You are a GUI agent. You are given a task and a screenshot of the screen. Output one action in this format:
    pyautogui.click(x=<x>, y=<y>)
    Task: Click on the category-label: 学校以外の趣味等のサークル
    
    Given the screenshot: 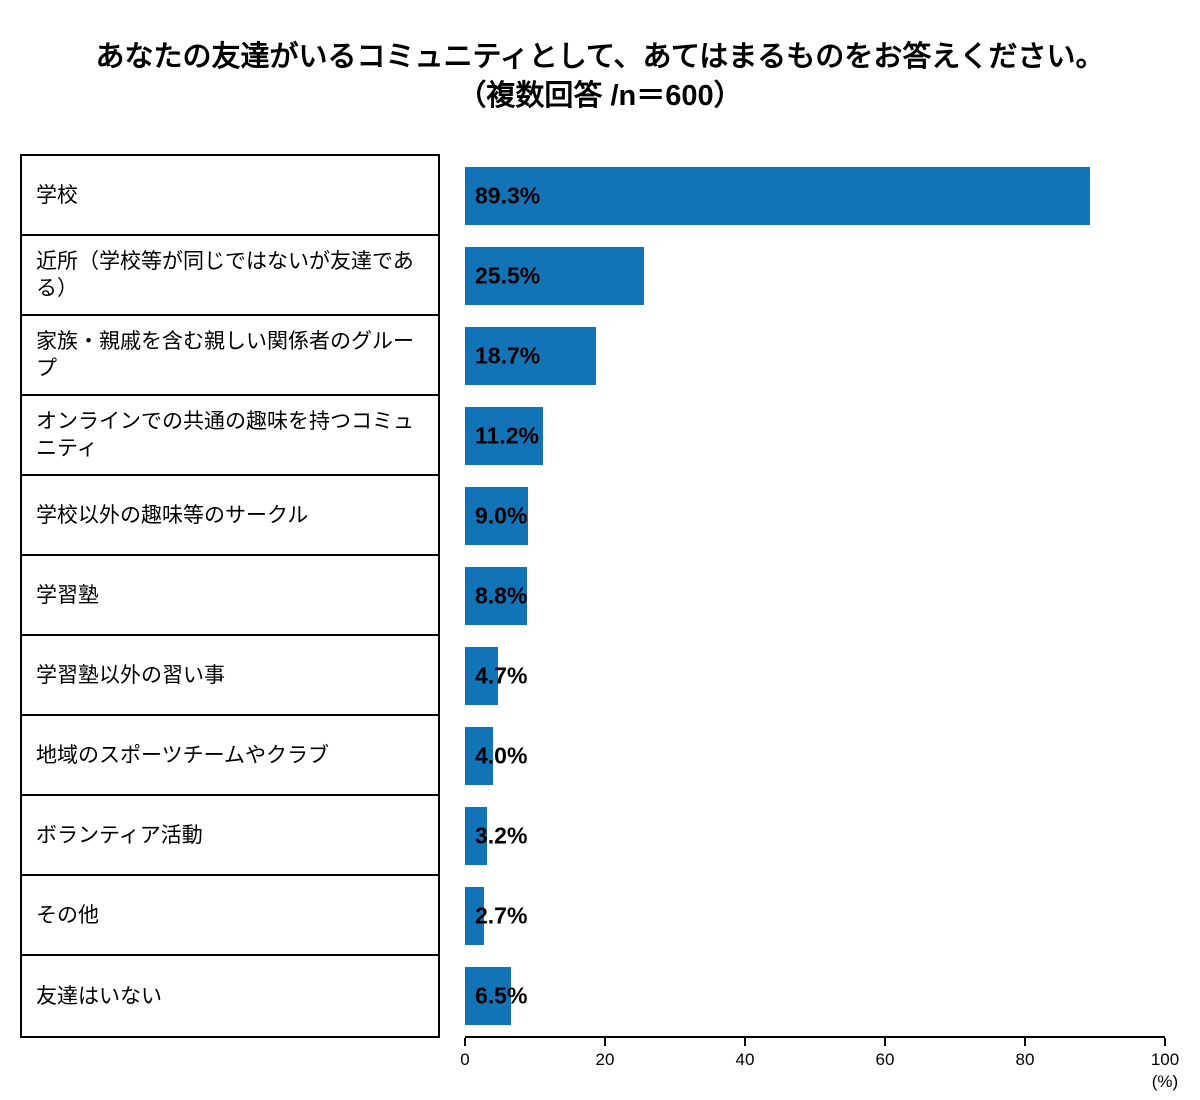 What is the action you would take?
    pyautogui.click(x=230, y=516)
    